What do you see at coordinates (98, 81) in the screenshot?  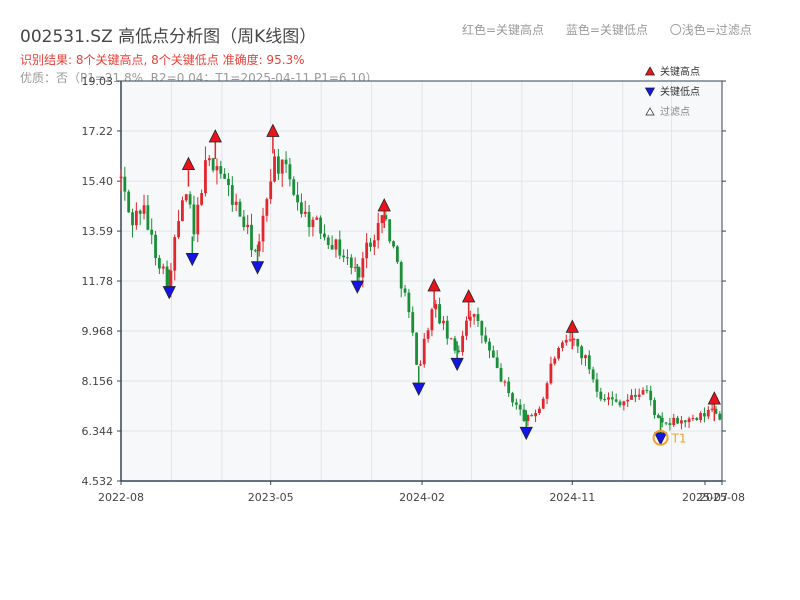 I see `y-tick-label: 19.03` at bounding box center [98, 81].